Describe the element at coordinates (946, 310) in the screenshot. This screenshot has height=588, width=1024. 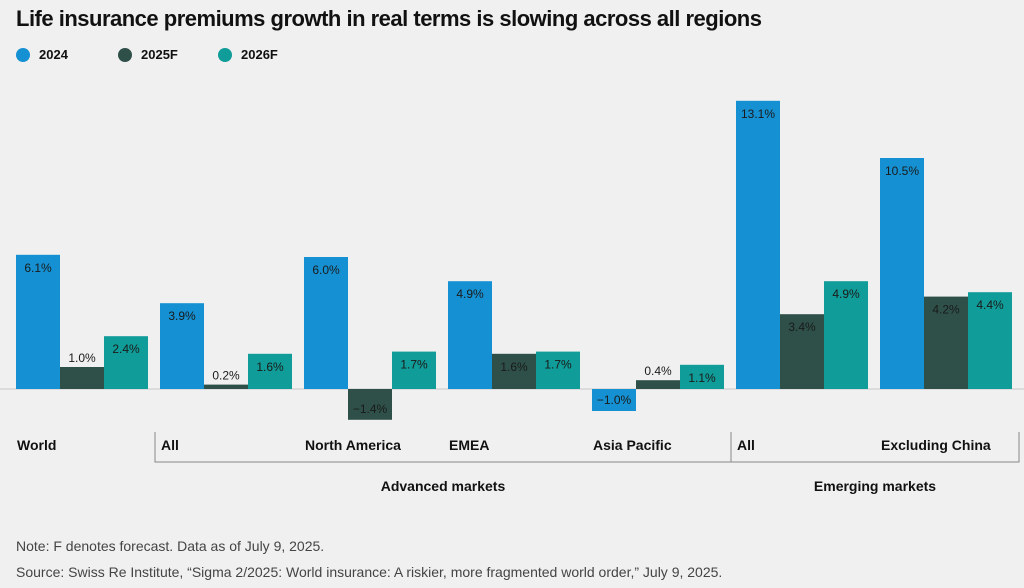
I see `data-label: 4.2%` at that location.